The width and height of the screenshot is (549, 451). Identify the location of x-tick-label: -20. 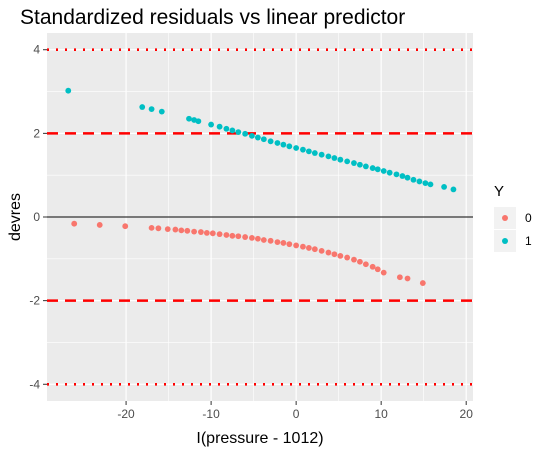
(126, 414).